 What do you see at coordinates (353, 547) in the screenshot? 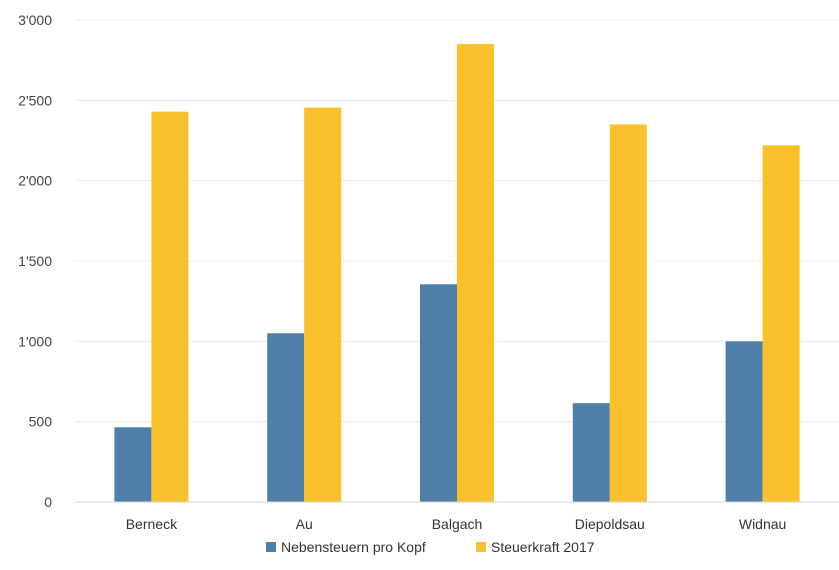
I see `legend-label: Nebensteuern pro Kopf` at bounding box center [353, 547].